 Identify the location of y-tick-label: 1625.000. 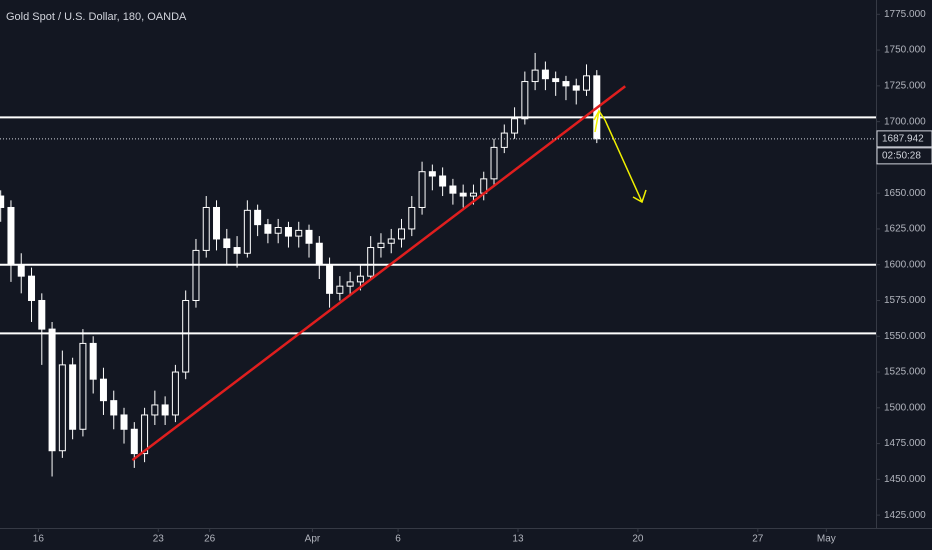
(905, 229).